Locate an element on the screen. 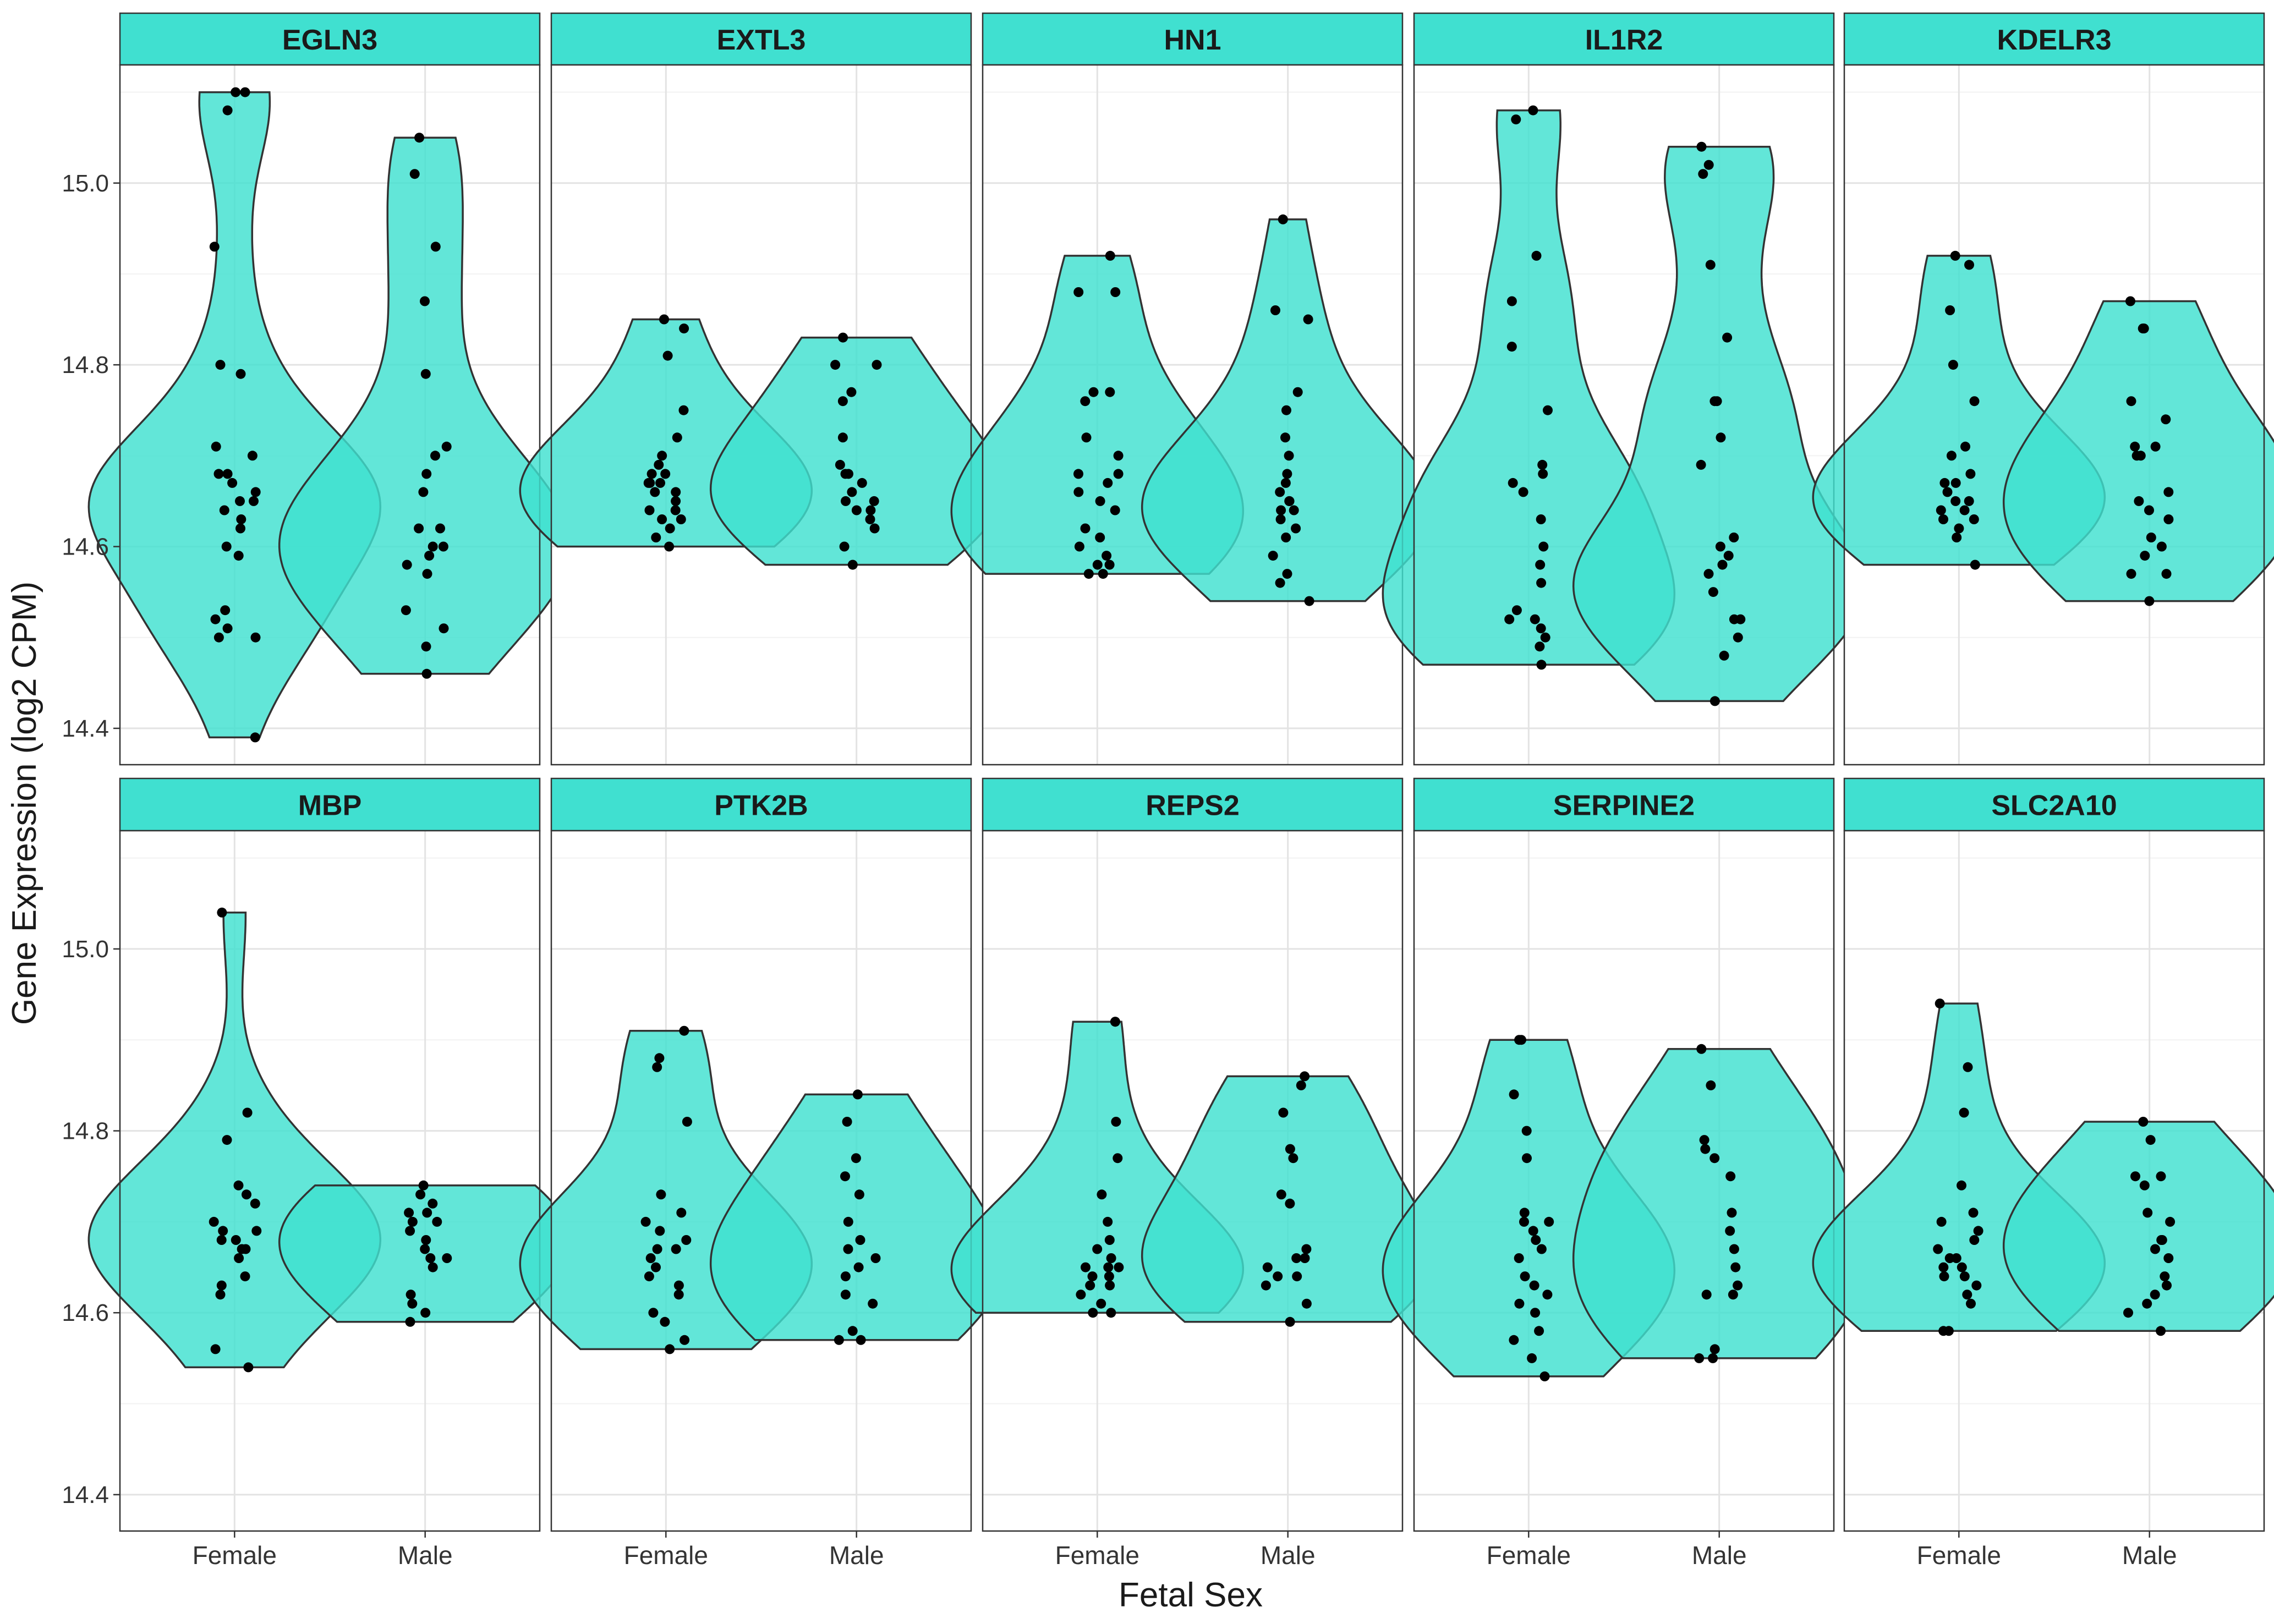  facet-strip-label: MBP is located at coordinates (330, 806).